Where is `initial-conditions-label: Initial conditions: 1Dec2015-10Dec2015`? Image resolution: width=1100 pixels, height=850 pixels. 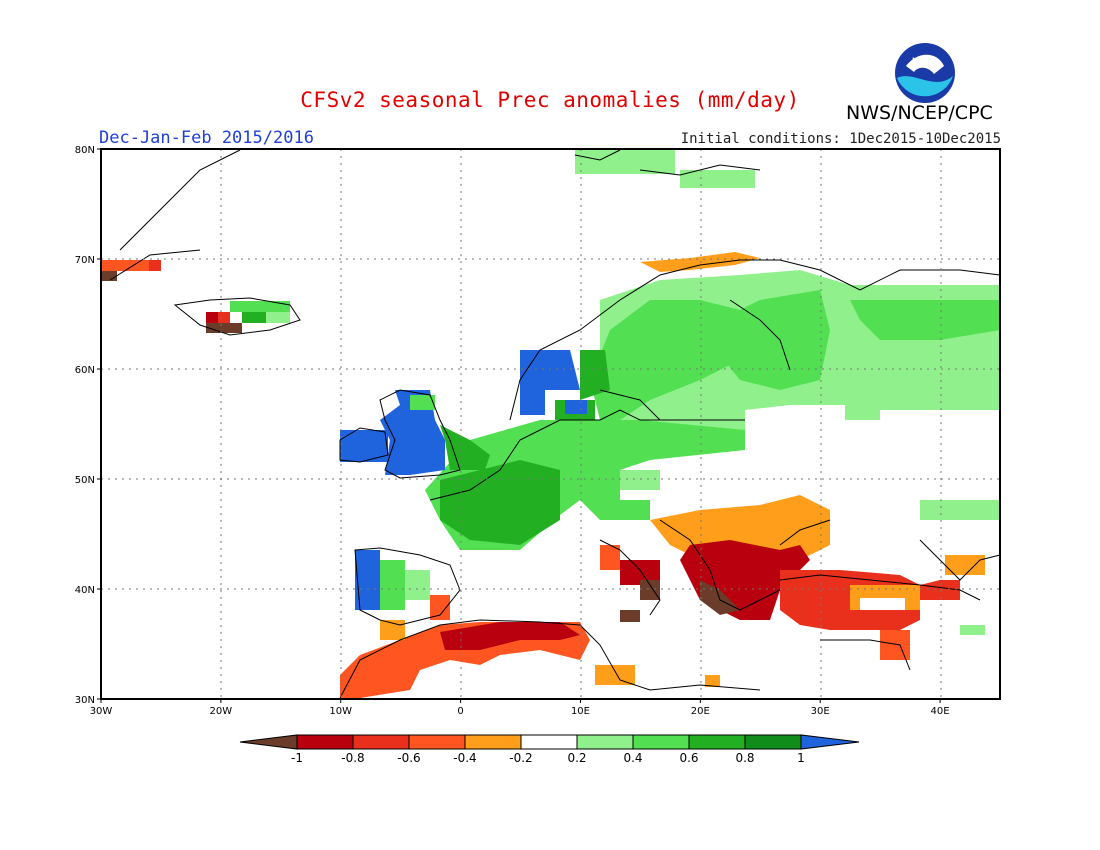 initial-conditions-label: Initial conditions: 1Dec2015-10Dec2015 is located at coordinates (840, 139).